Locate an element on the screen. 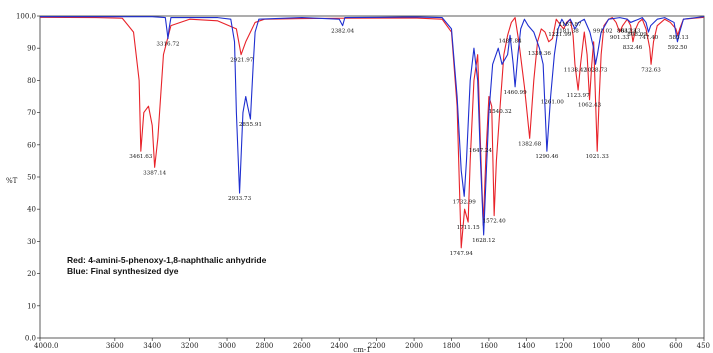 This screenshot has height=353, width=713. y-axis-label: %T is located at coordinates (12, 181).